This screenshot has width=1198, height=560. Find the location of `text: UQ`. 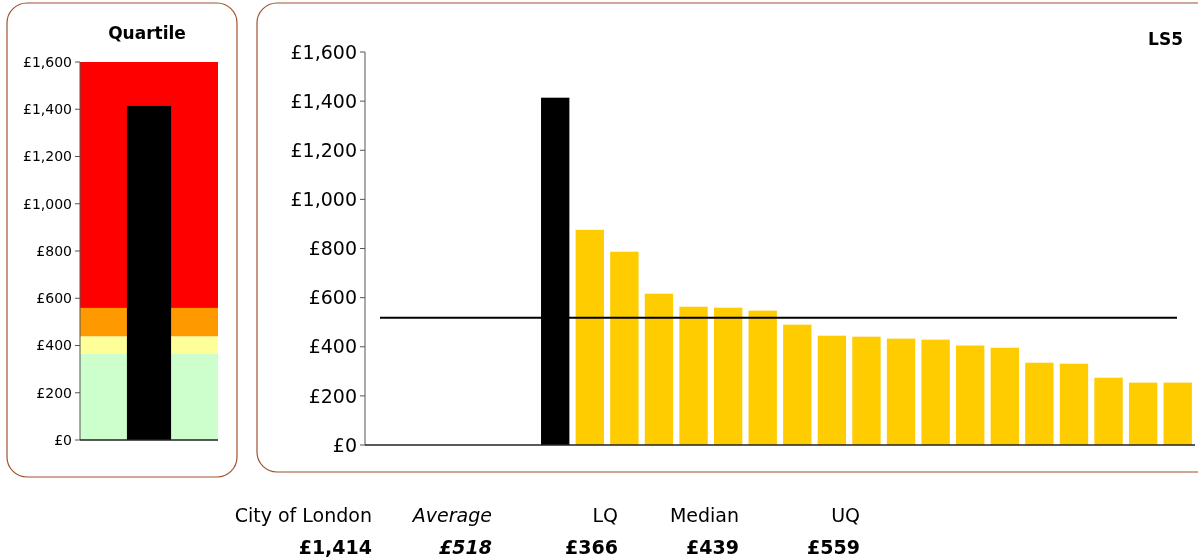

text: UQ is located at coordinates (845, 515).